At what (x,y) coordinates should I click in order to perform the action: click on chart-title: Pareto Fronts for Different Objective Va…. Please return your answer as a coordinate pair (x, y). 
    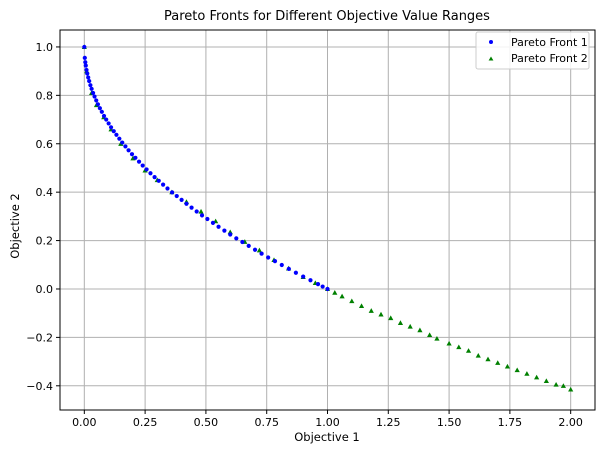
    Looking at the image, I should click on (327, 16).